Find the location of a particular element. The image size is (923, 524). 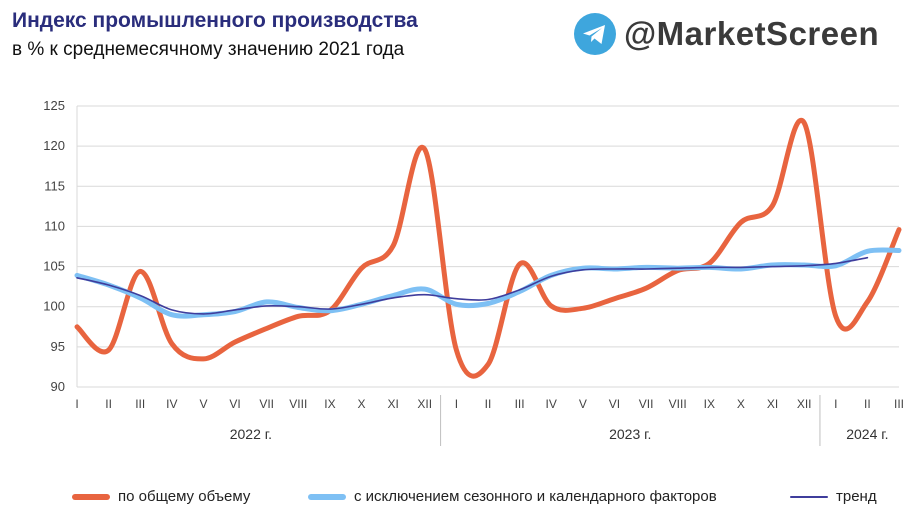

y-tick-label: 90 is located at coordinates (58, 386).